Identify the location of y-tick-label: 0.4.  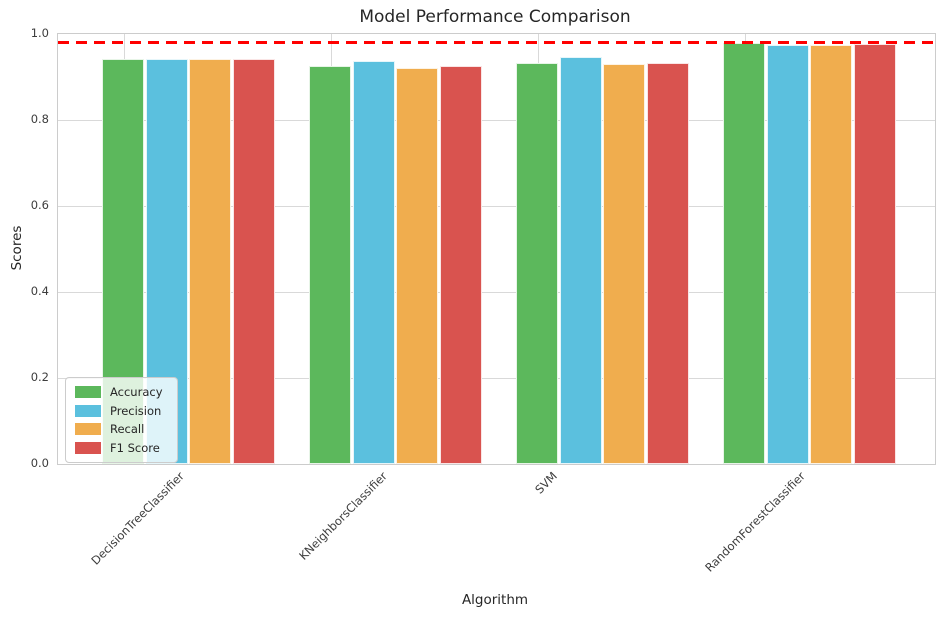
(39, 291).